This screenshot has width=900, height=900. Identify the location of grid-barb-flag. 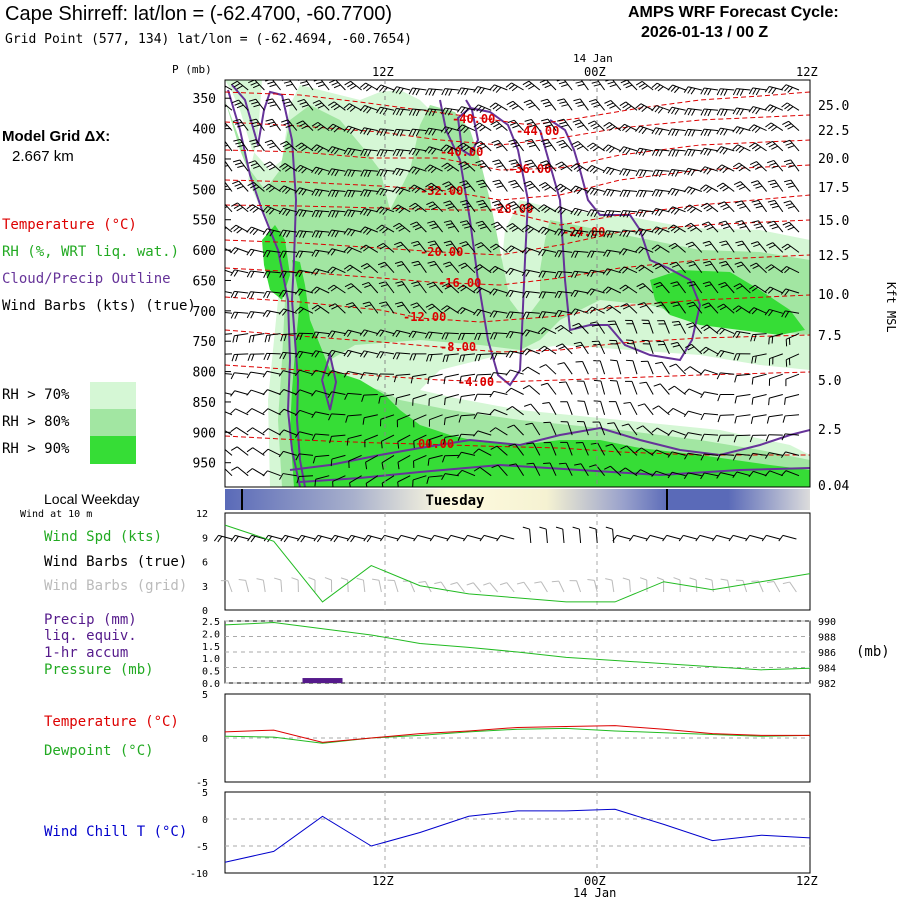
(422, 581).